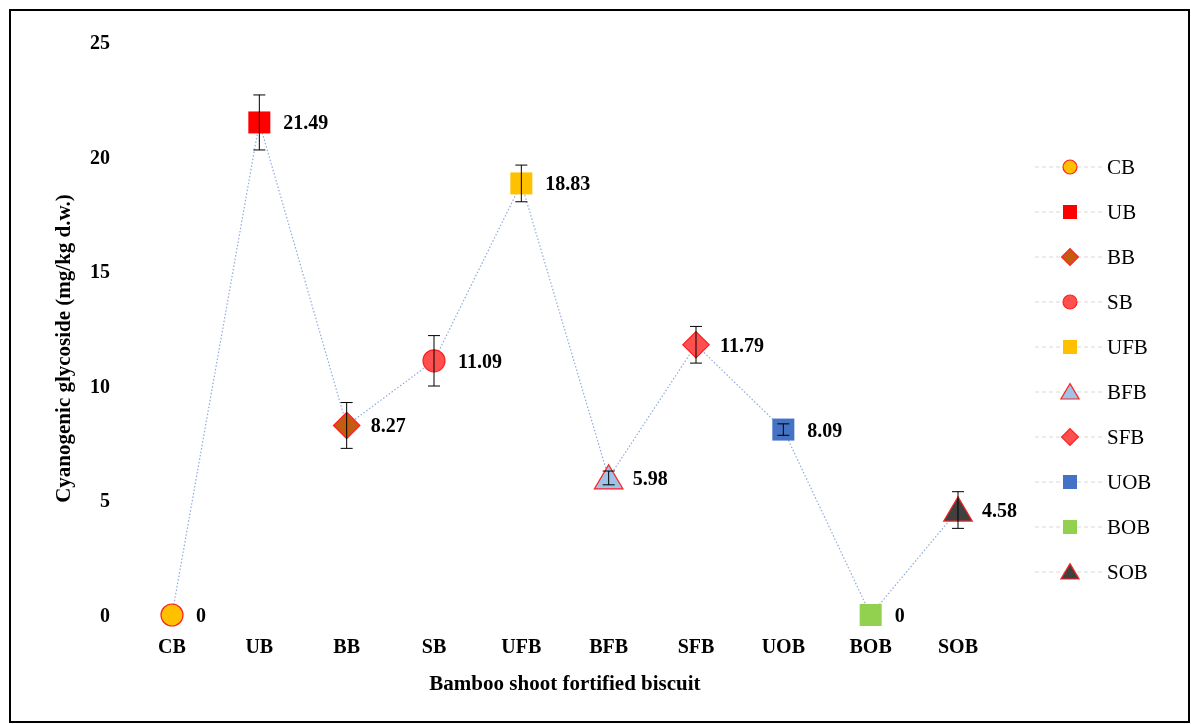  Describe the element at coordinates (650, 477) in the screenshot. I see `data-label: 5.98` at that location.